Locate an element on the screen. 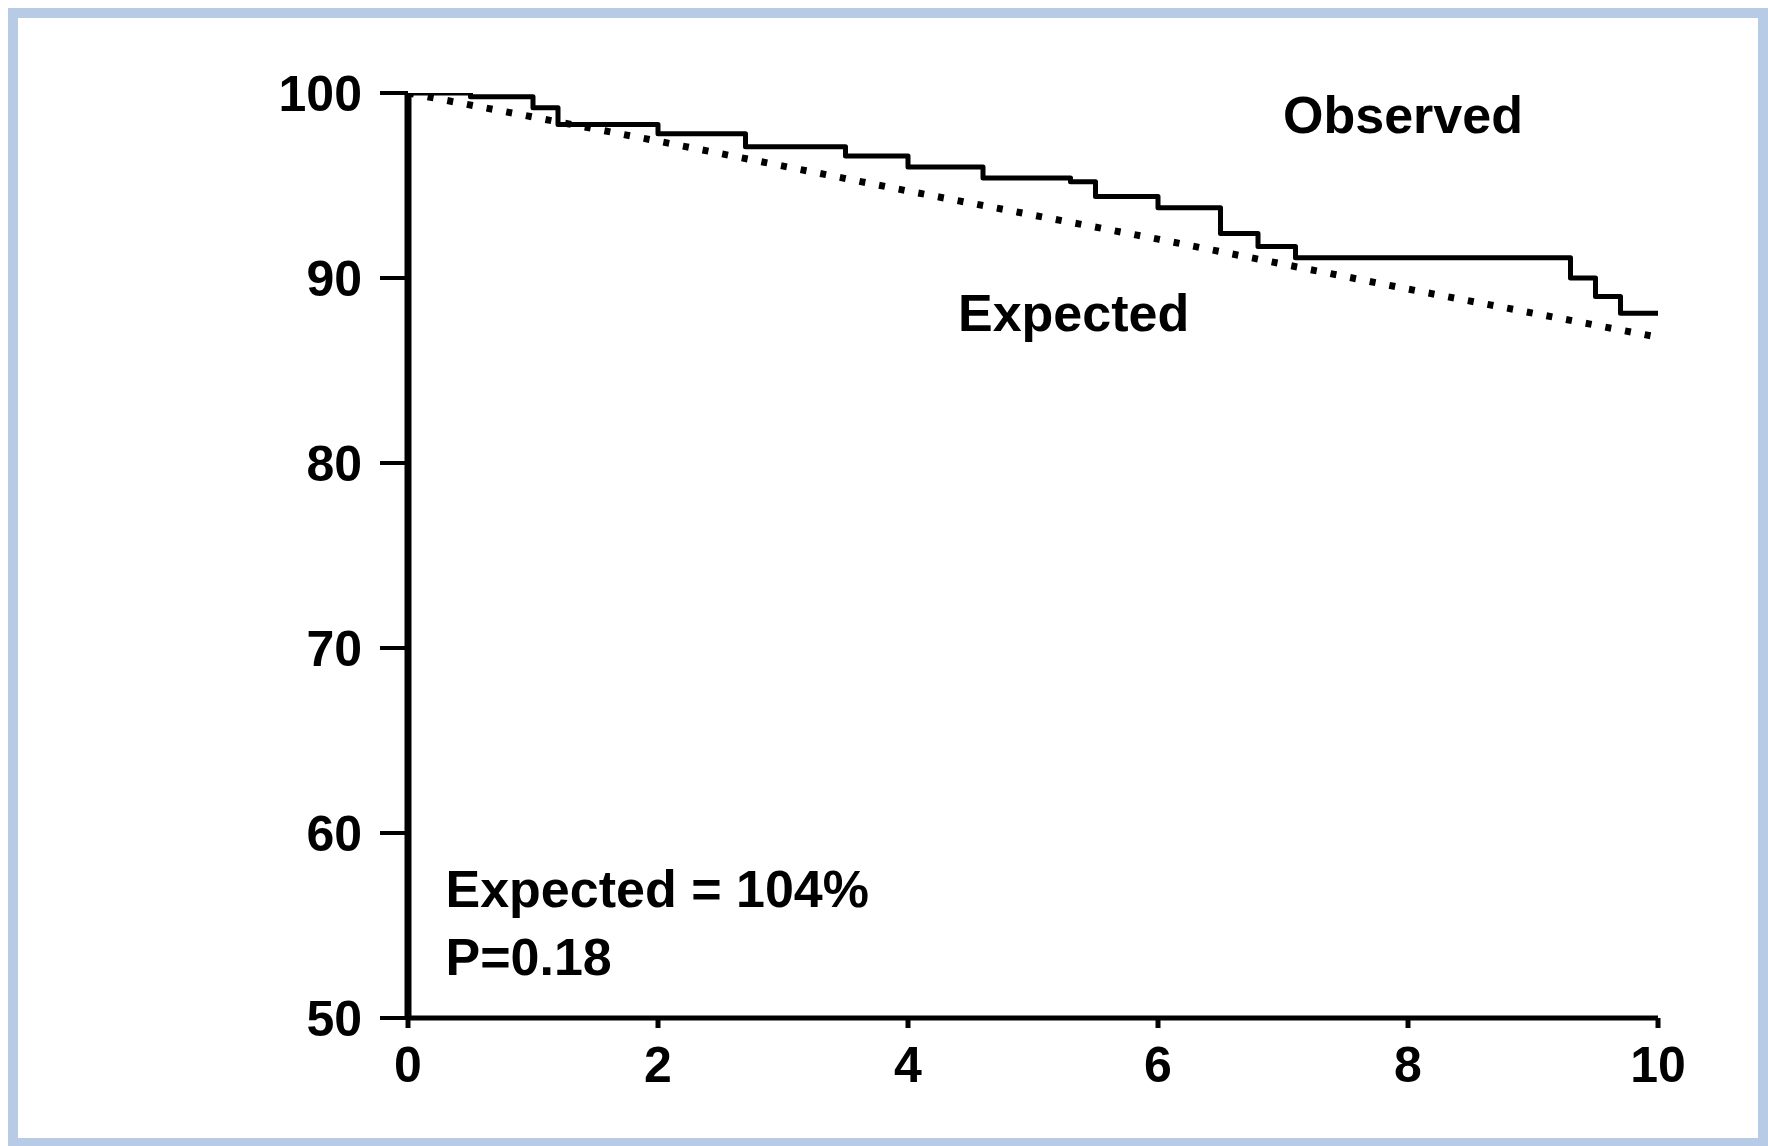 The height and width of the screenshot is (1146, 1768). annotation: P=0.18 is located at coordinates (529, 958).